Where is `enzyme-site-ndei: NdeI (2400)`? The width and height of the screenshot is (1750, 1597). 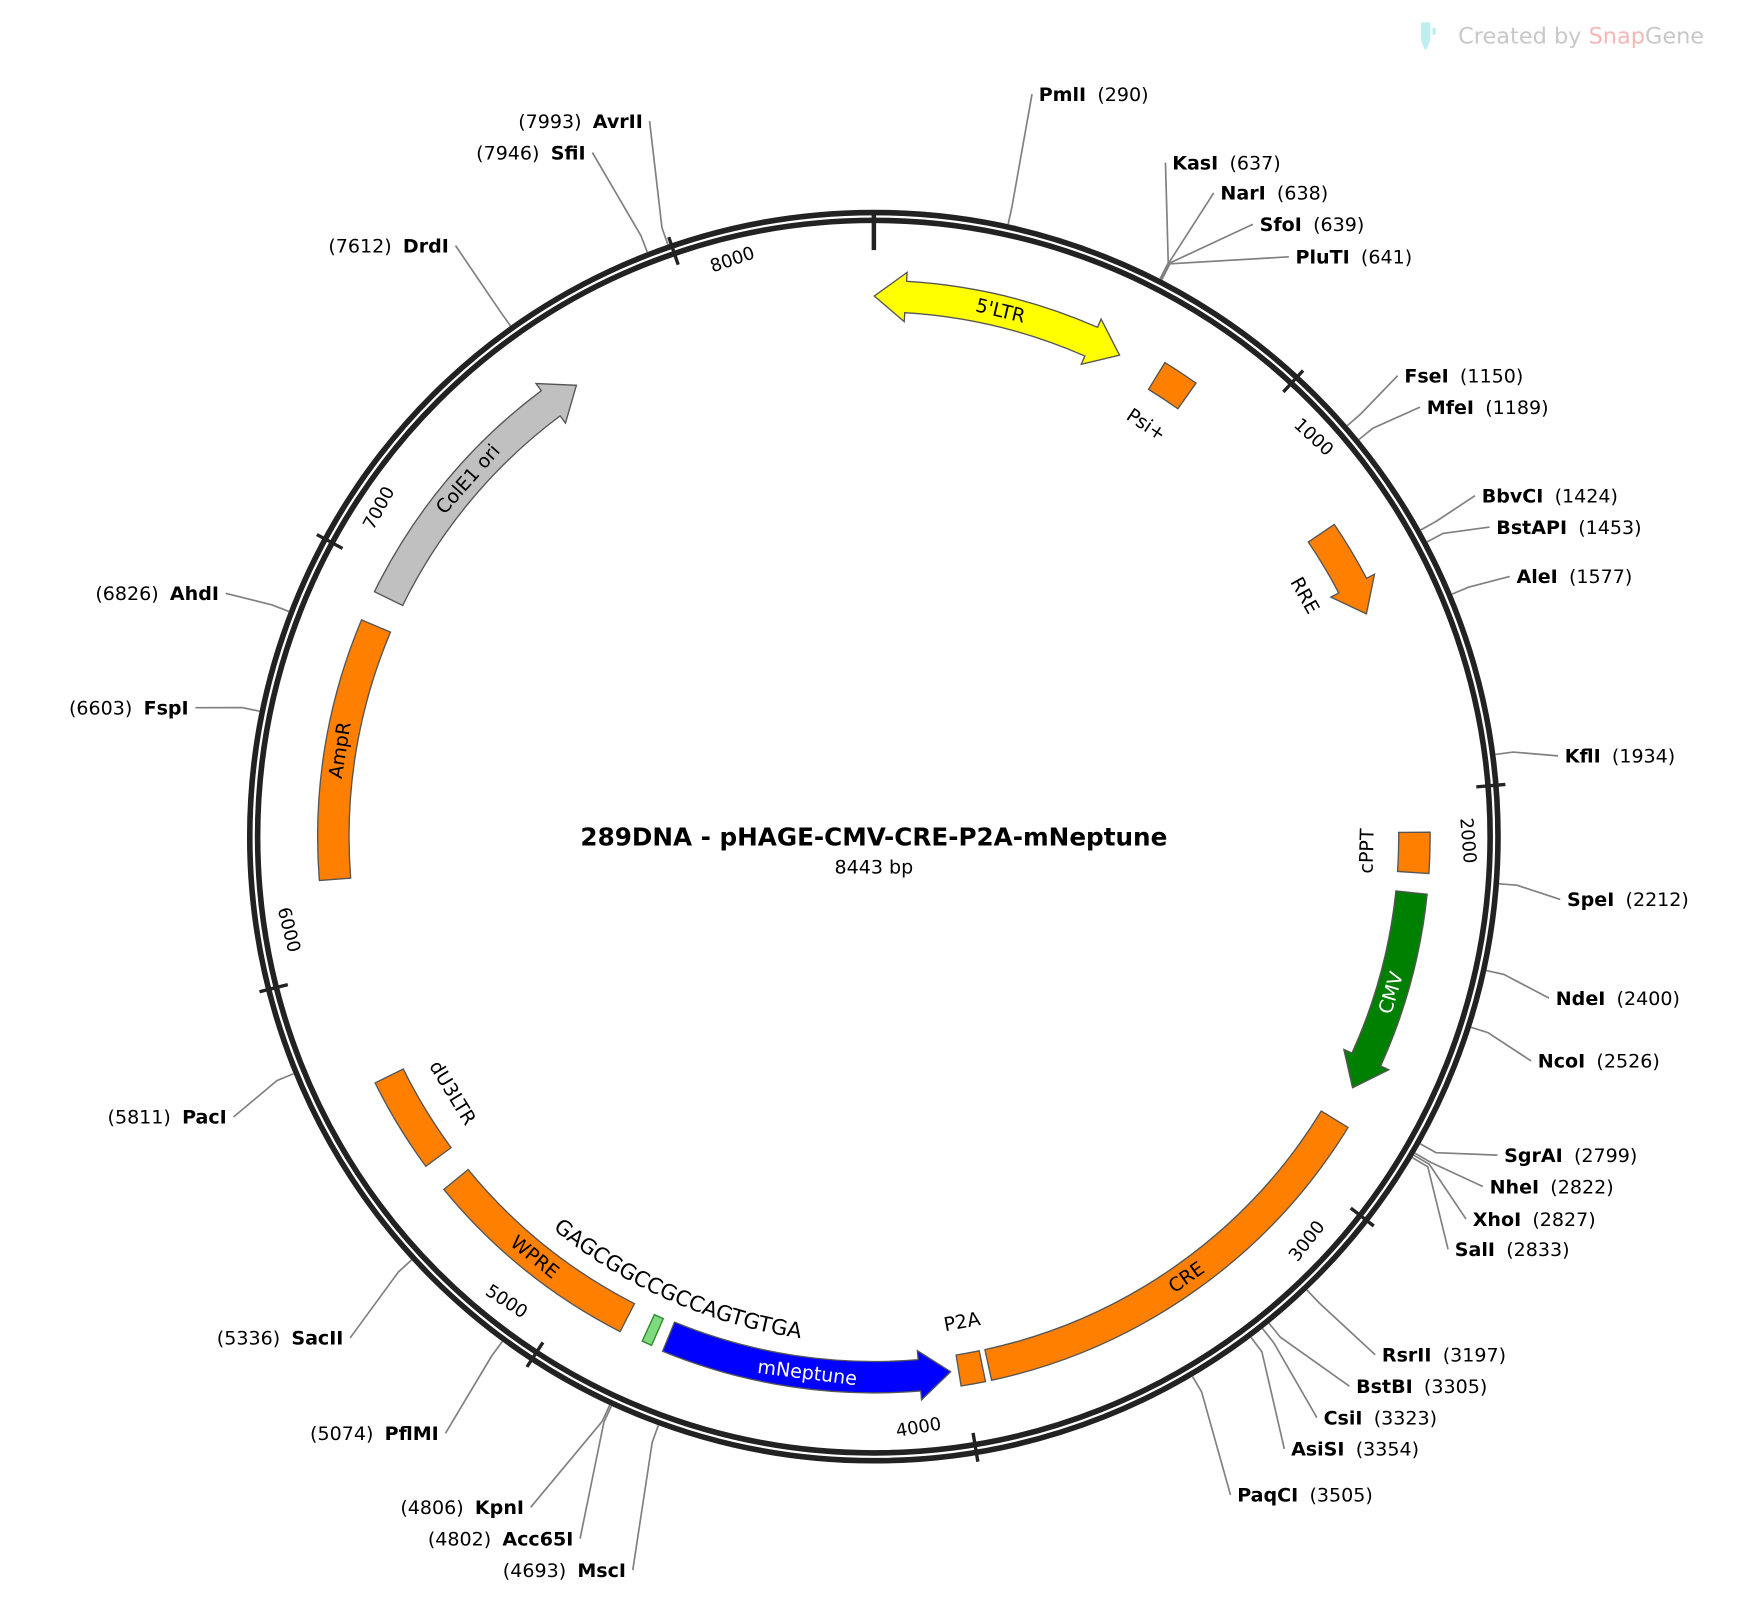 enzyme-site-ndei: NdeI (2400) is located at coordinates (1583, 989).